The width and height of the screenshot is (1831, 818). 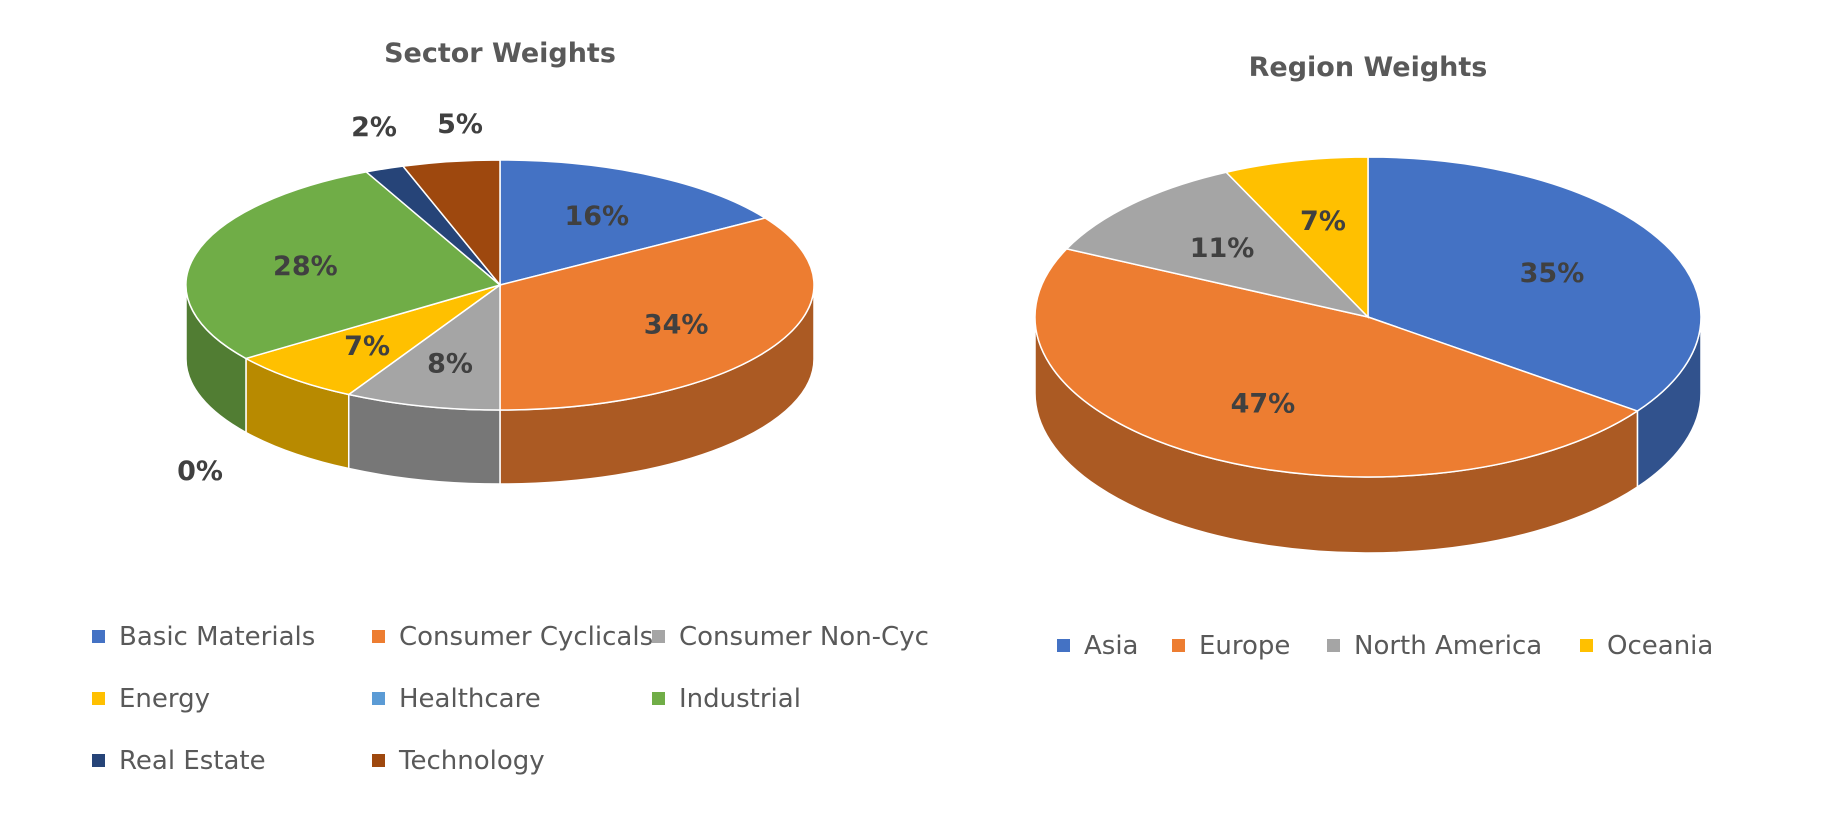 I want to click on pie-slice-consumer-non-cyc, so click(x=423, y=347).